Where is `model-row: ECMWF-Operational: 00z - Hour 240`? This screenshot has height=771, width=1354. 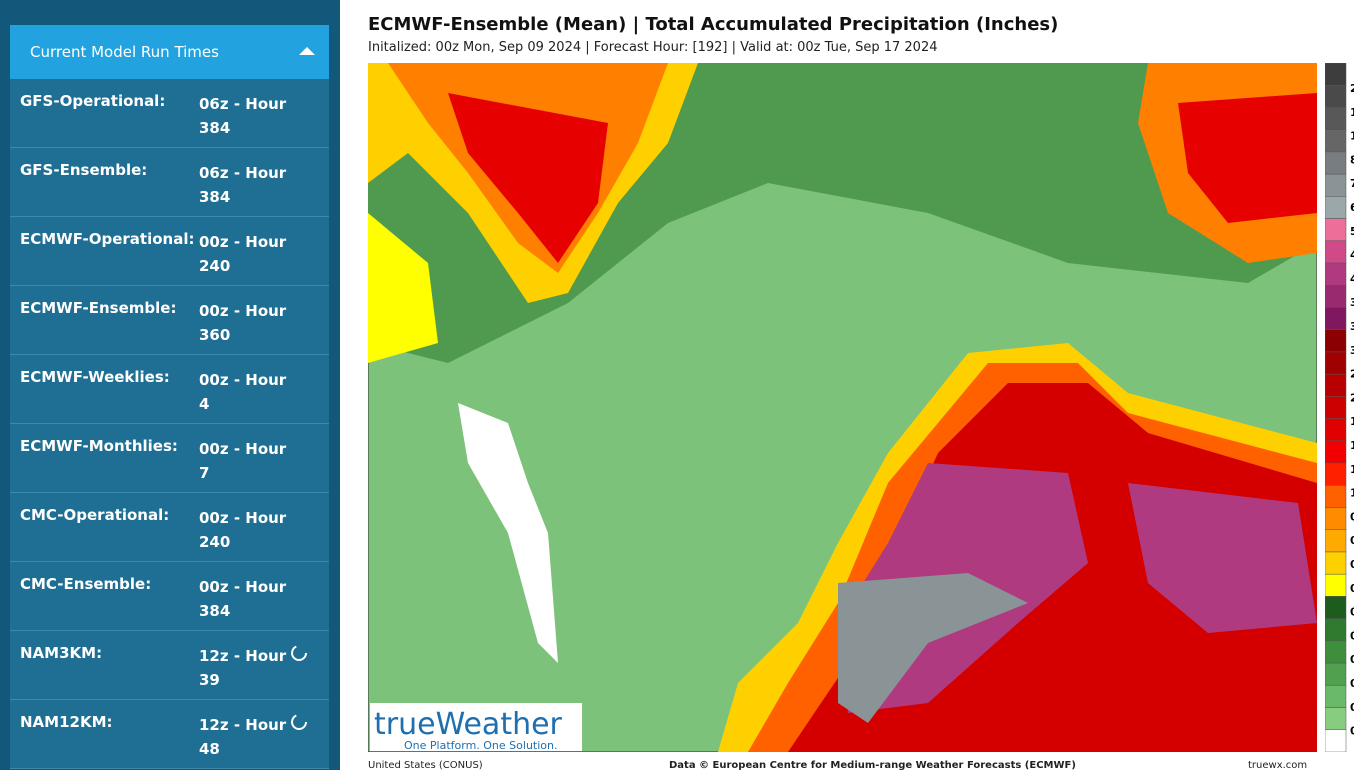
model-row: ECMWF-Operational: 00z - Hour 240 is located at coordinates (169, 251).